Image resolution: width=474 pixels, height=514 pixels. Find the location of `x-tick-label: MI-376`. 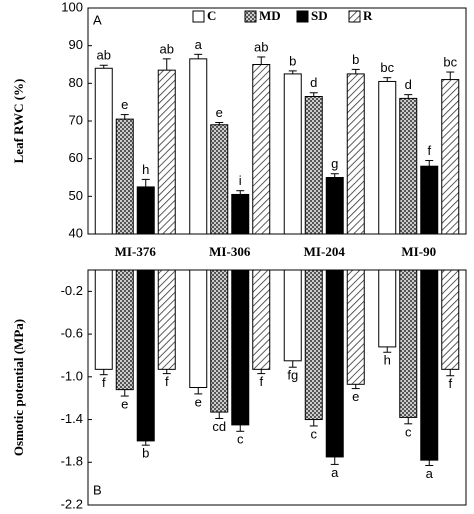

x-tick-label: MI-376 is located at coordinates (136, 251).